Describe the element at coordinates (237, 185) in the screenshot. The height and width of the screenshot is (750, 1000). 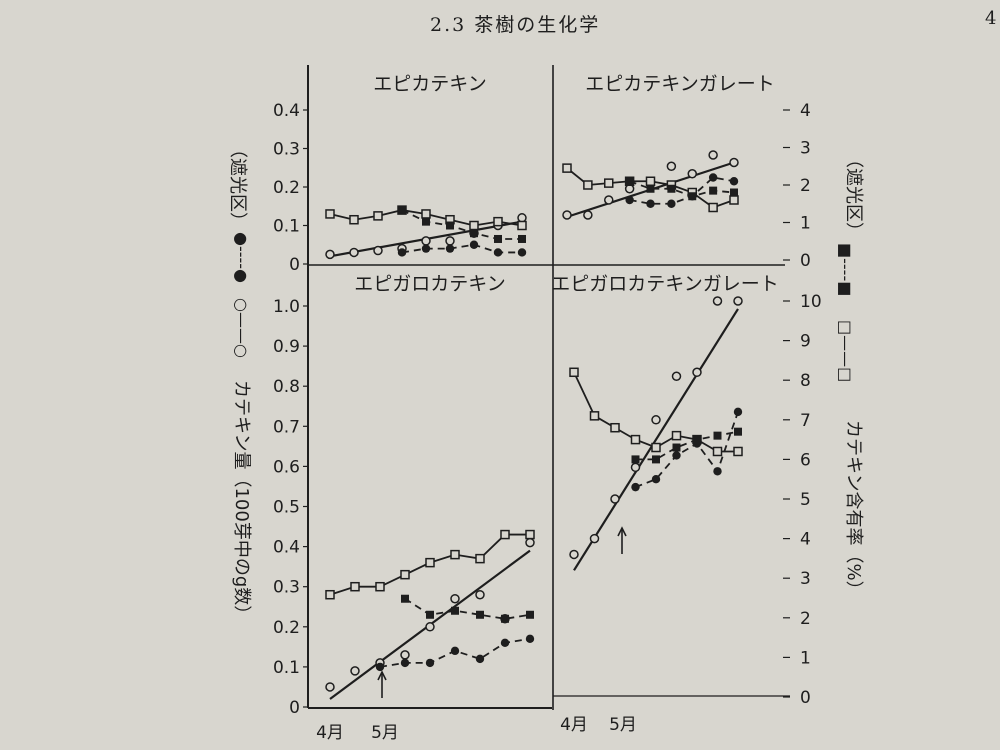
I see `shade-label-left: （遮光区）` at that location.